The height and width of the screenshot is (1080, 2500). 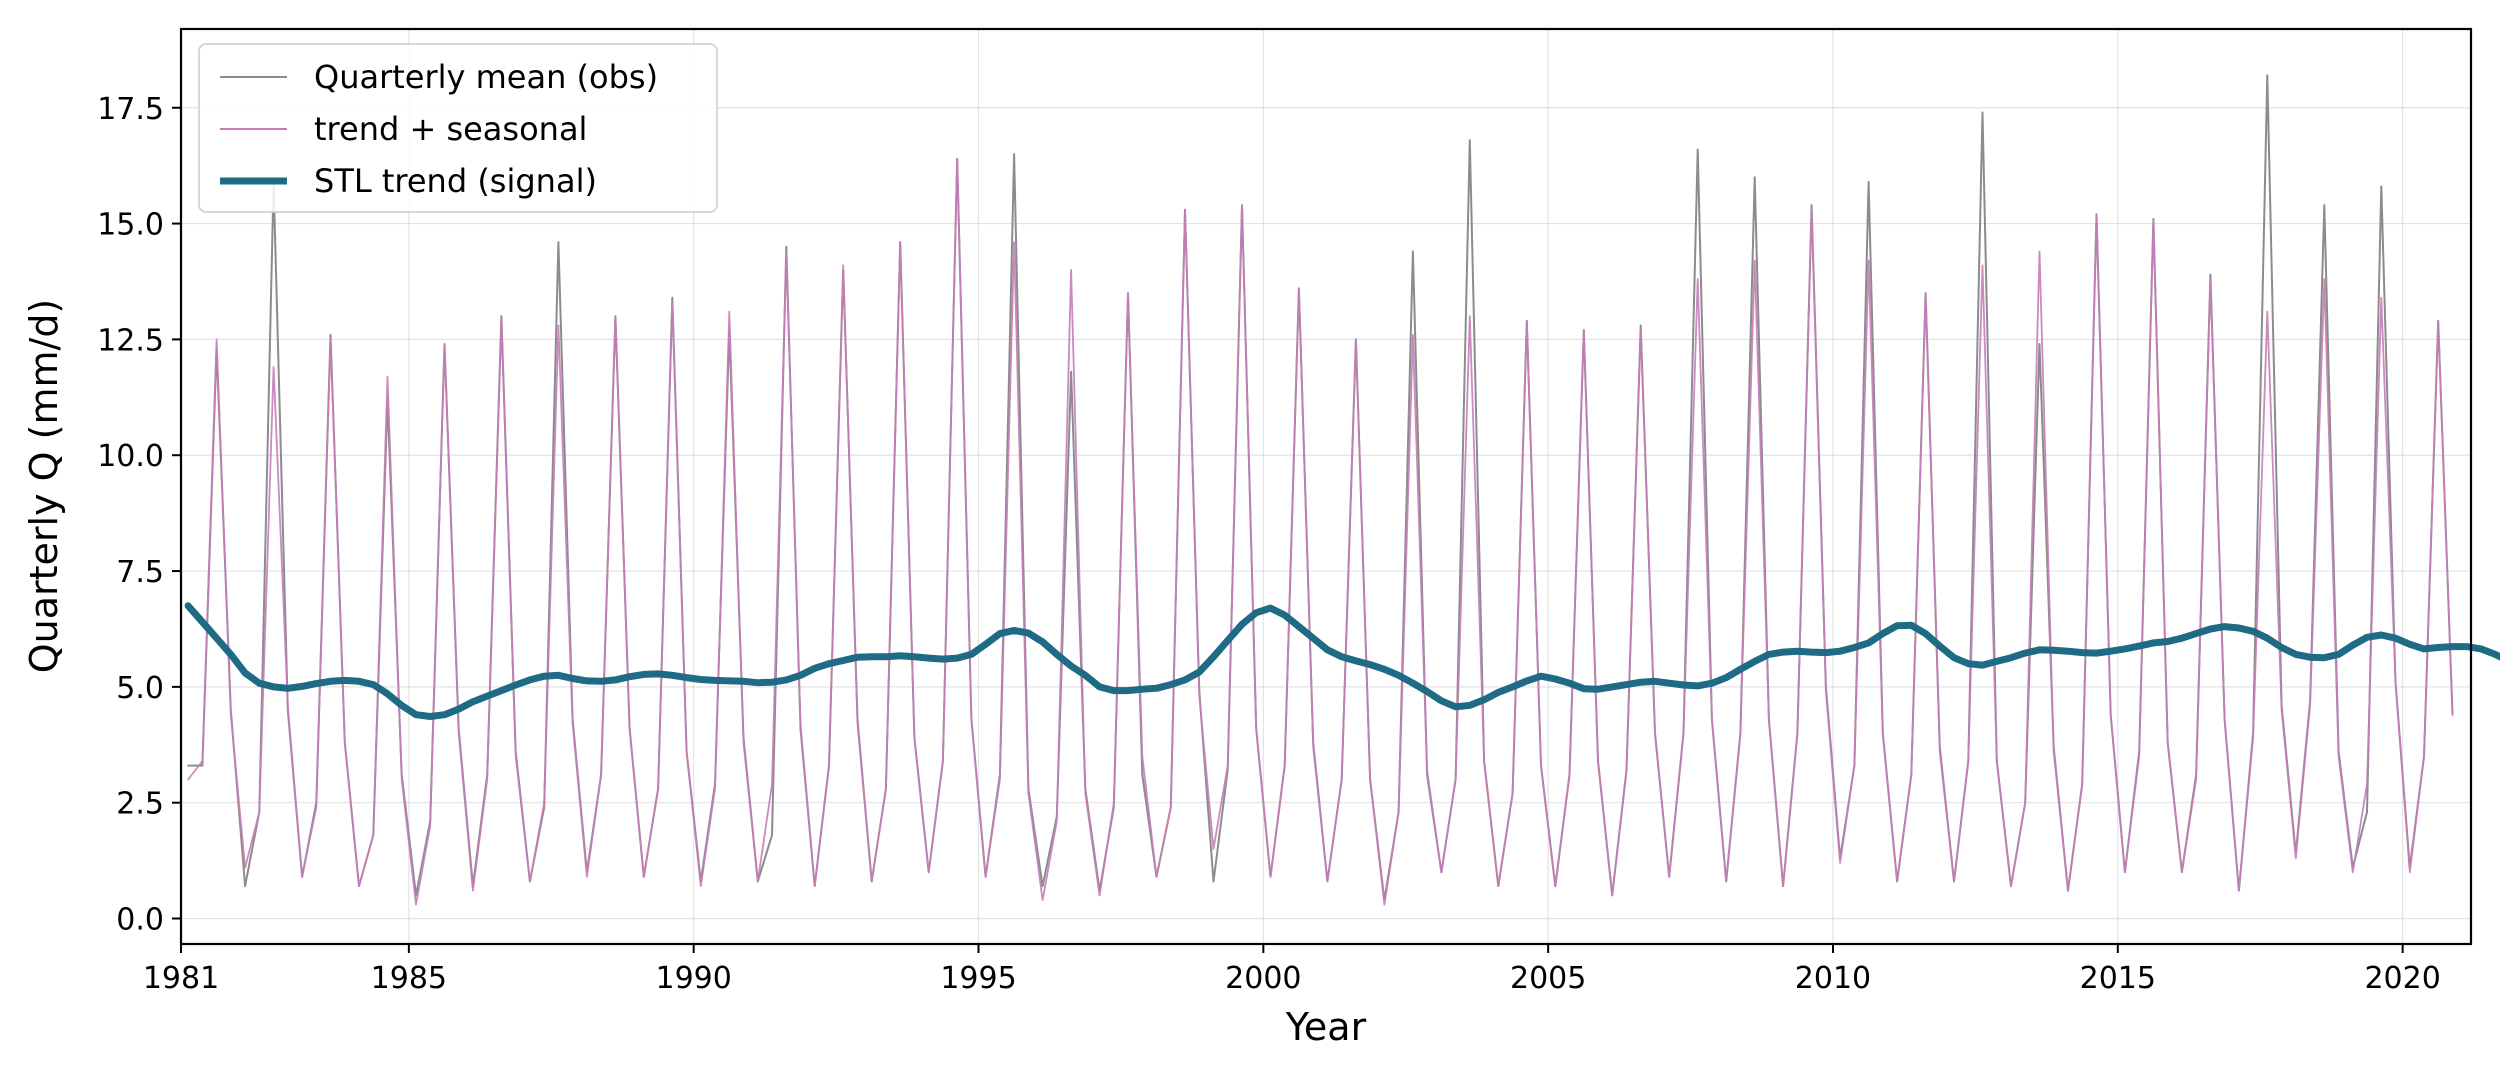 I want to click on legend-label-stl-trend: STL trend (signal), so click(x=455, y=181).